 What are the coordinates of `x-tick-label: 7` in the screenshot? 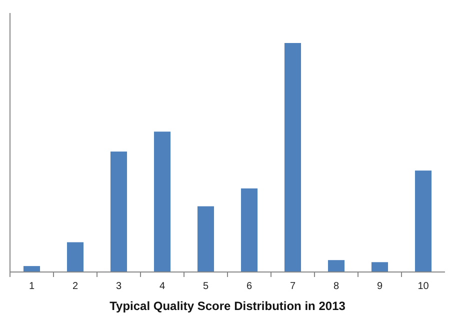 It's located at (293, 286).